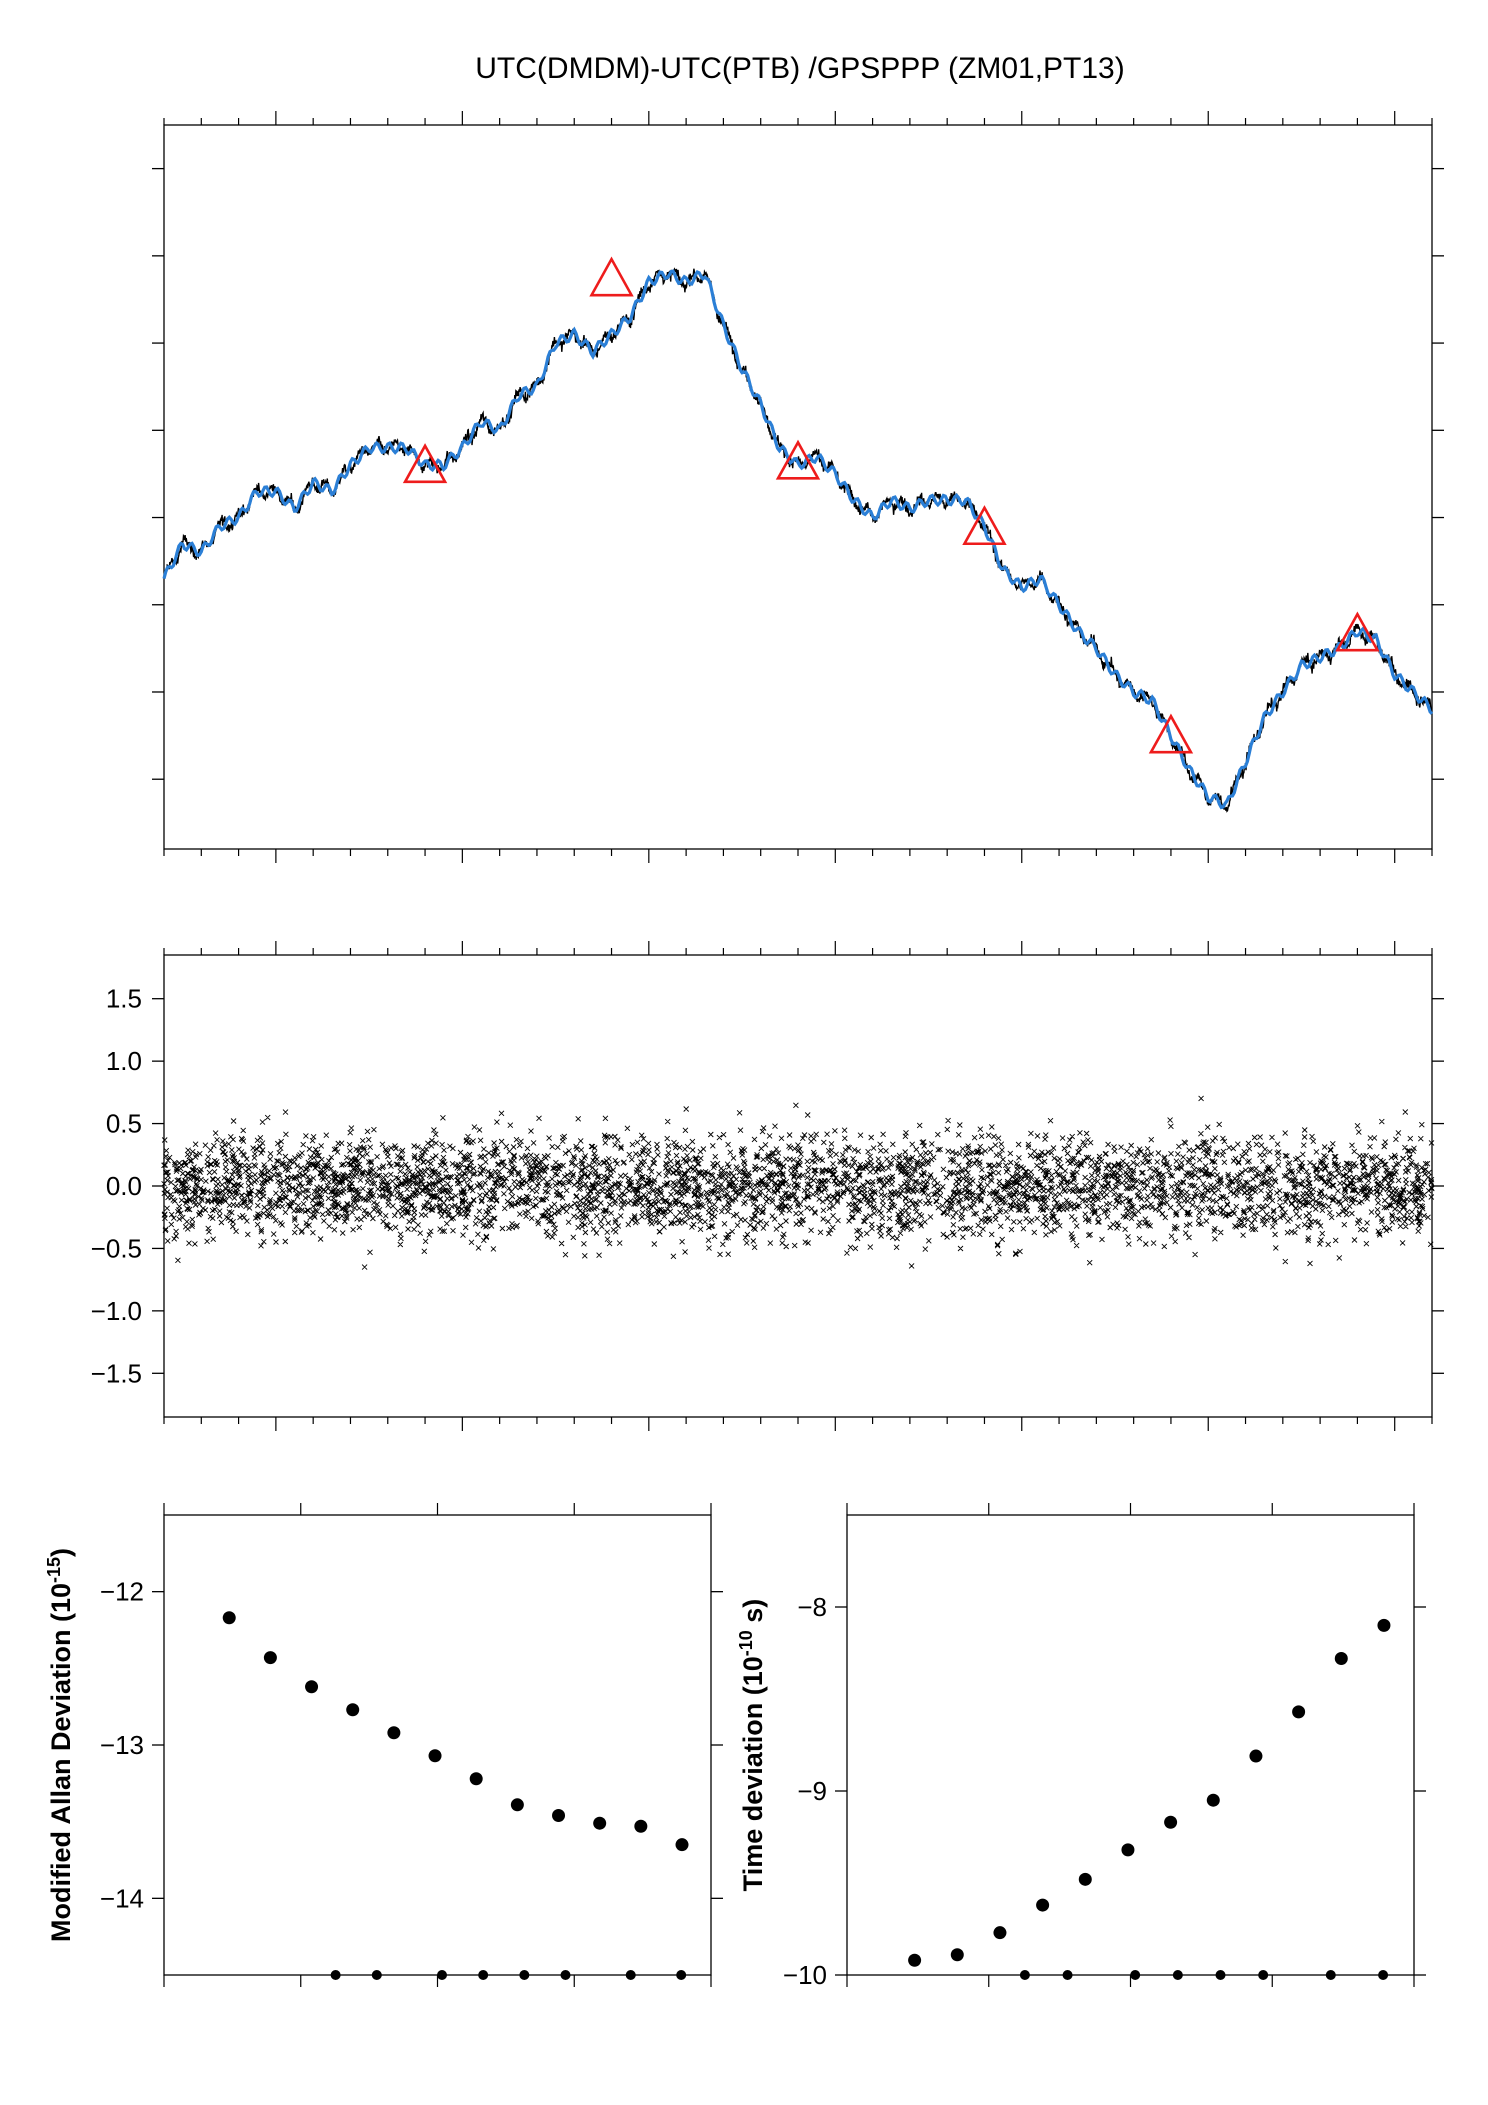 This screenshot has height=2105, width=1488. I want to click on y-tick-label: −1.5, so click(116, 1373).